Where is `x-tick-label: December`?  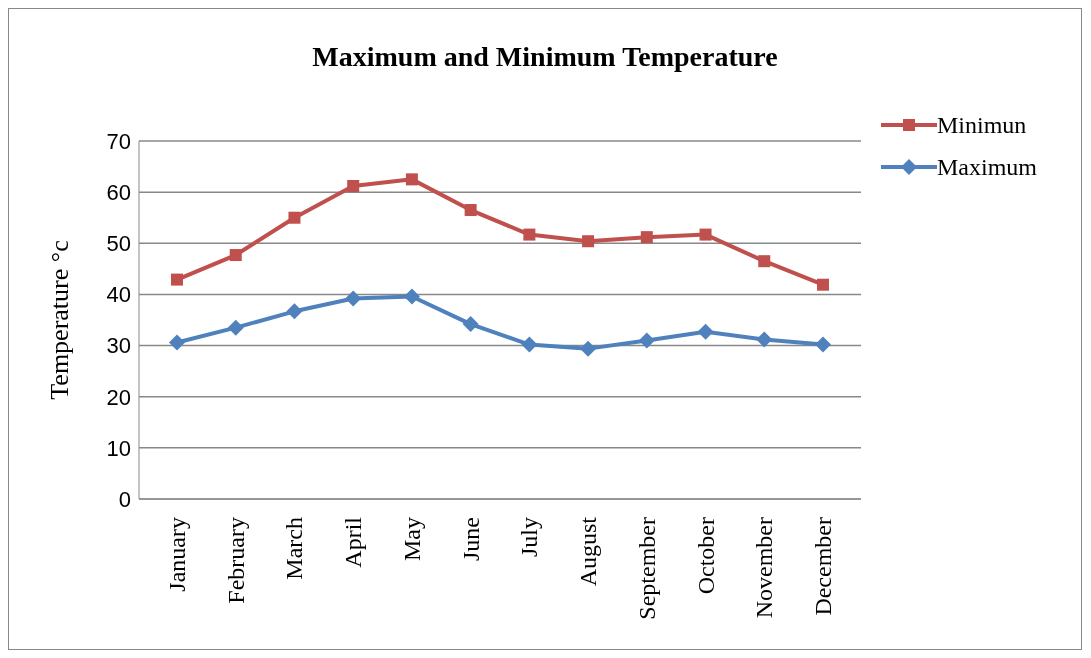
x-tick-label: December is located at coordinates (823, 566).